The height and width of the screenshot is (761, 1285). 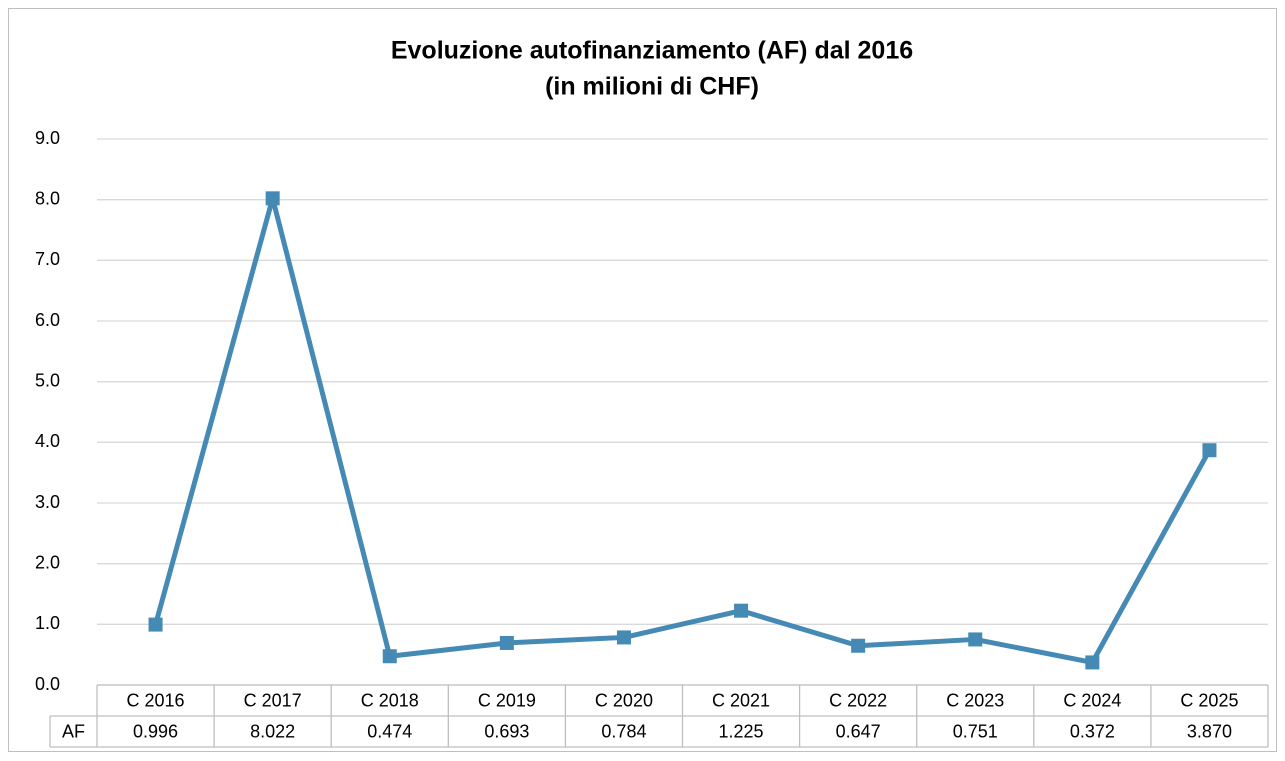 What do you see at coordinates (47, 502) in the screenshot?
I see `y-tick-label: 3.0` at bounding box center [47, 502].